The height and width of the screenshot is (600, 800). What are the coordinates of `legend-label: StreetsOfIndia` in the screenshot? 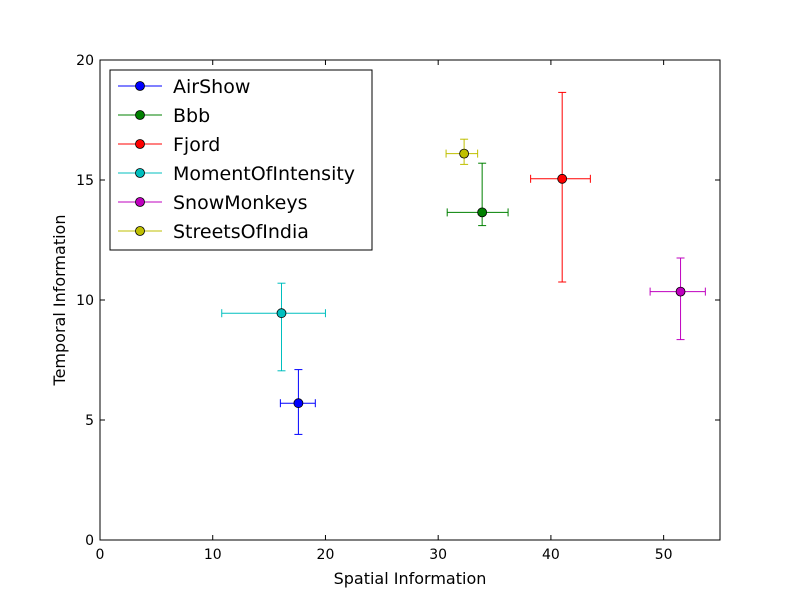 It's located at (241, 232).